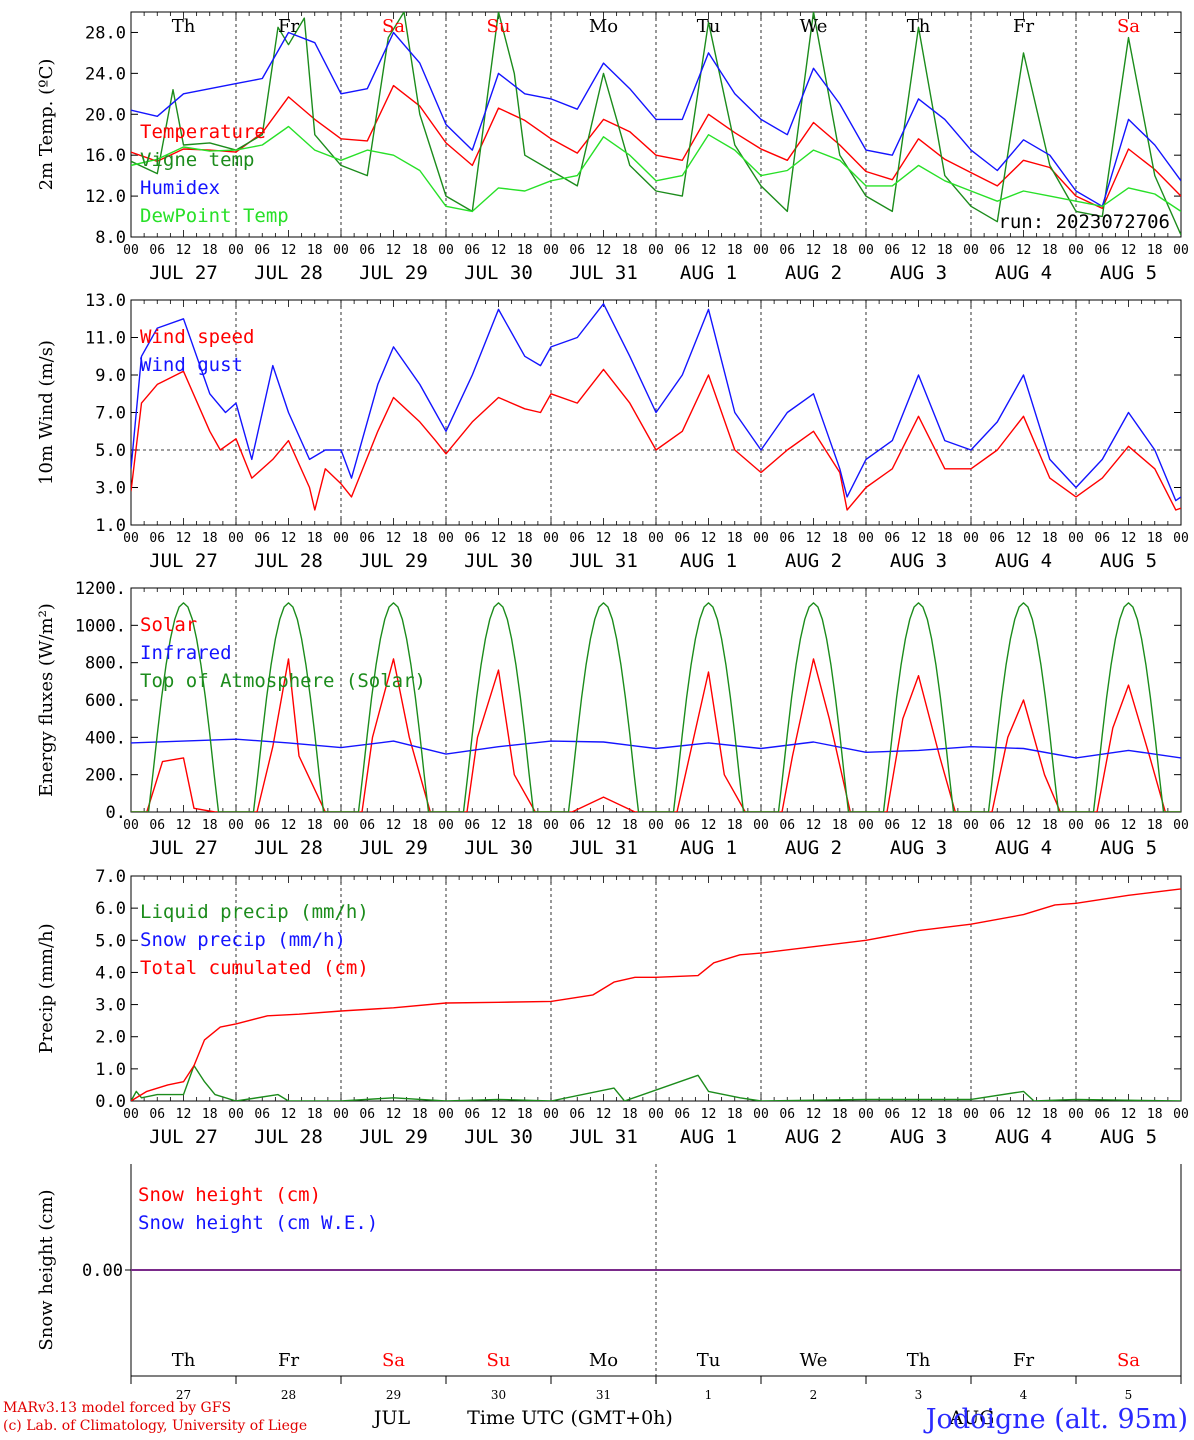 The height and width of the screenshot is (1440, 1194). I want to click on date-label: JUL 31, so click(603, 561).